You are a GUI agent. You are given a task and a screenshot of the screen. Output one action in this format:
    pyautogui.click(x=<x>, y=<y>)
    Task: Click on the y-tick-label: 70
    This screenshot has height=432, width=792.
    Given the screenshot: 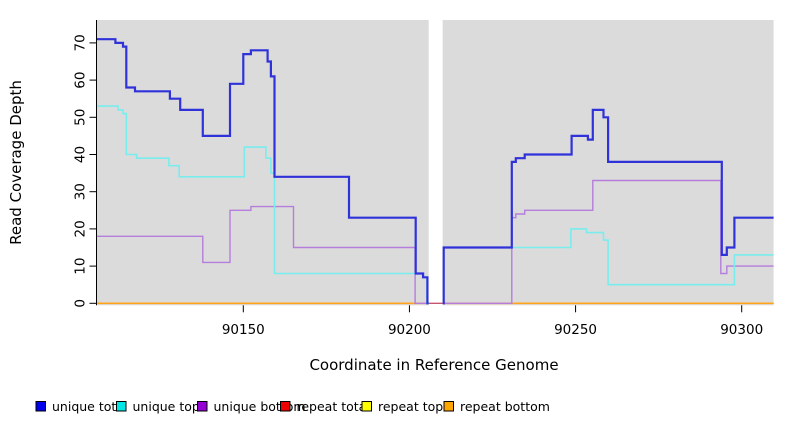 What is the action you would take?
    pyautogui.click(x=81, y=42)
    